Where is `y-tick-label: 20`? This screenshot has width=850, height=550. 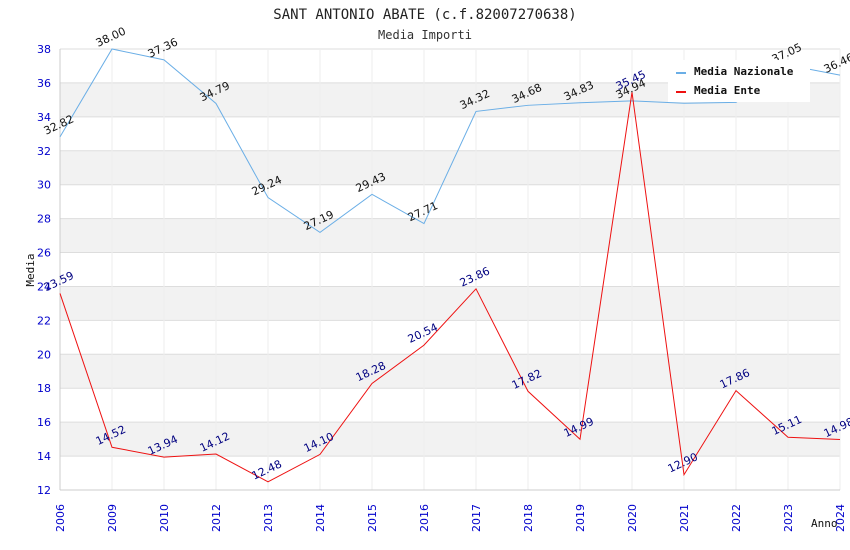 y-tick-label: 20 is located at coordinates (44, 354).